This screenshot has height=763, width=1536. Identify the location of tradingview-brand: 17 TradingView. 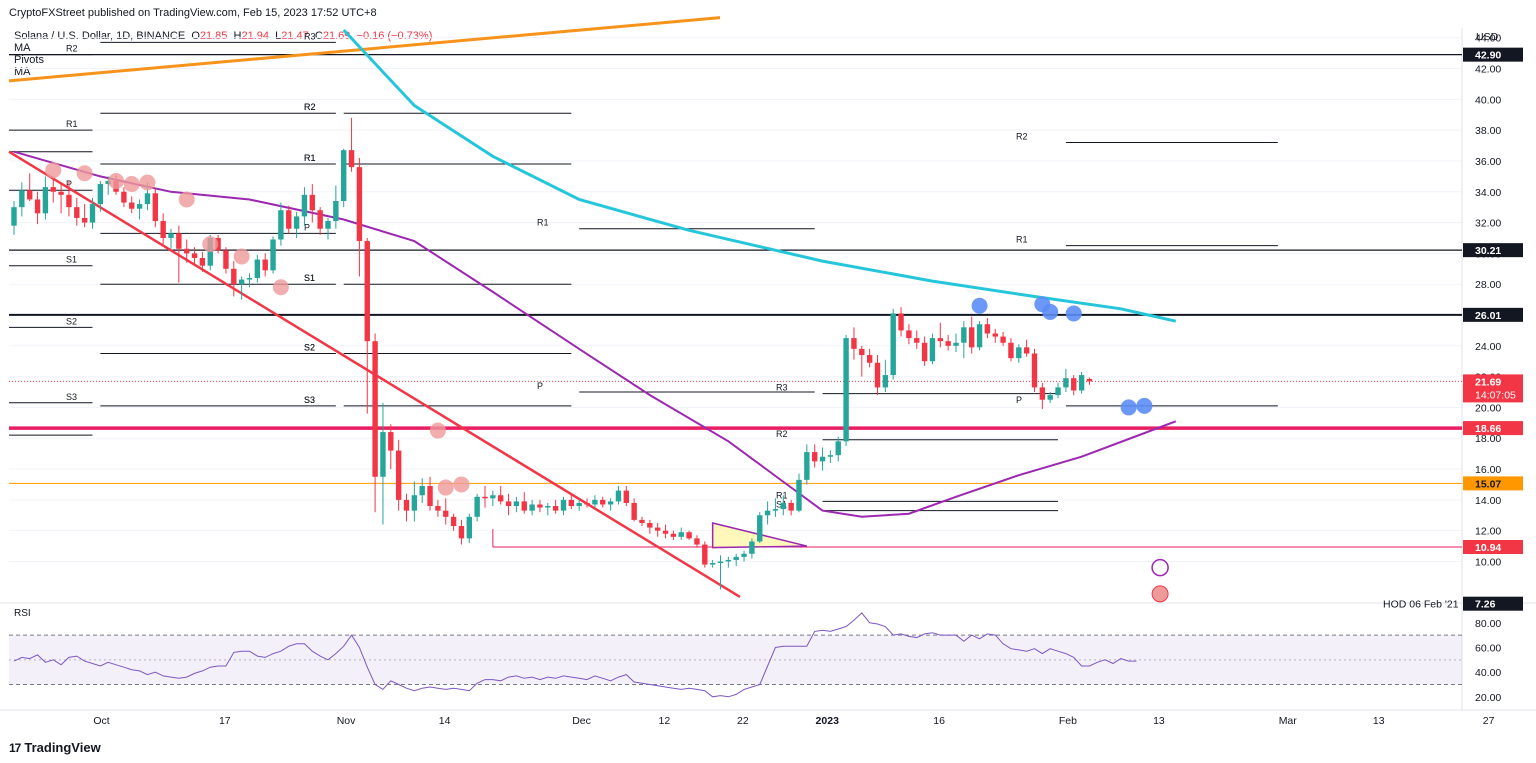
(55, 747).